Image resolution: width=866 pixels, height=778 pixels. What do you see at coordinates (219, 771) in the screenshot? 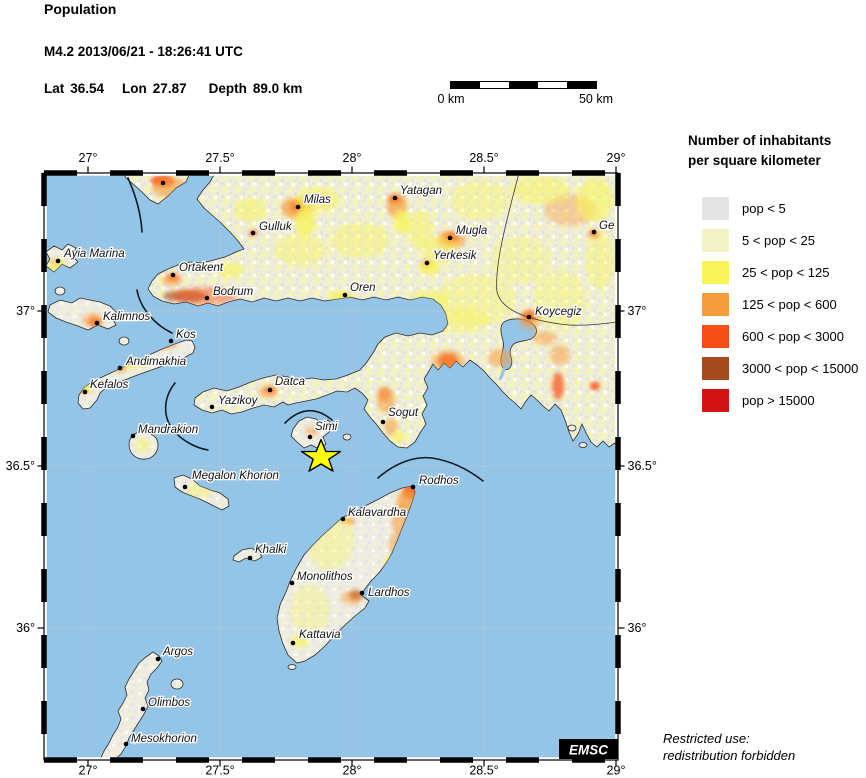
I see `lon-tick-label: 27.5°` at bounding box center [219, 771].